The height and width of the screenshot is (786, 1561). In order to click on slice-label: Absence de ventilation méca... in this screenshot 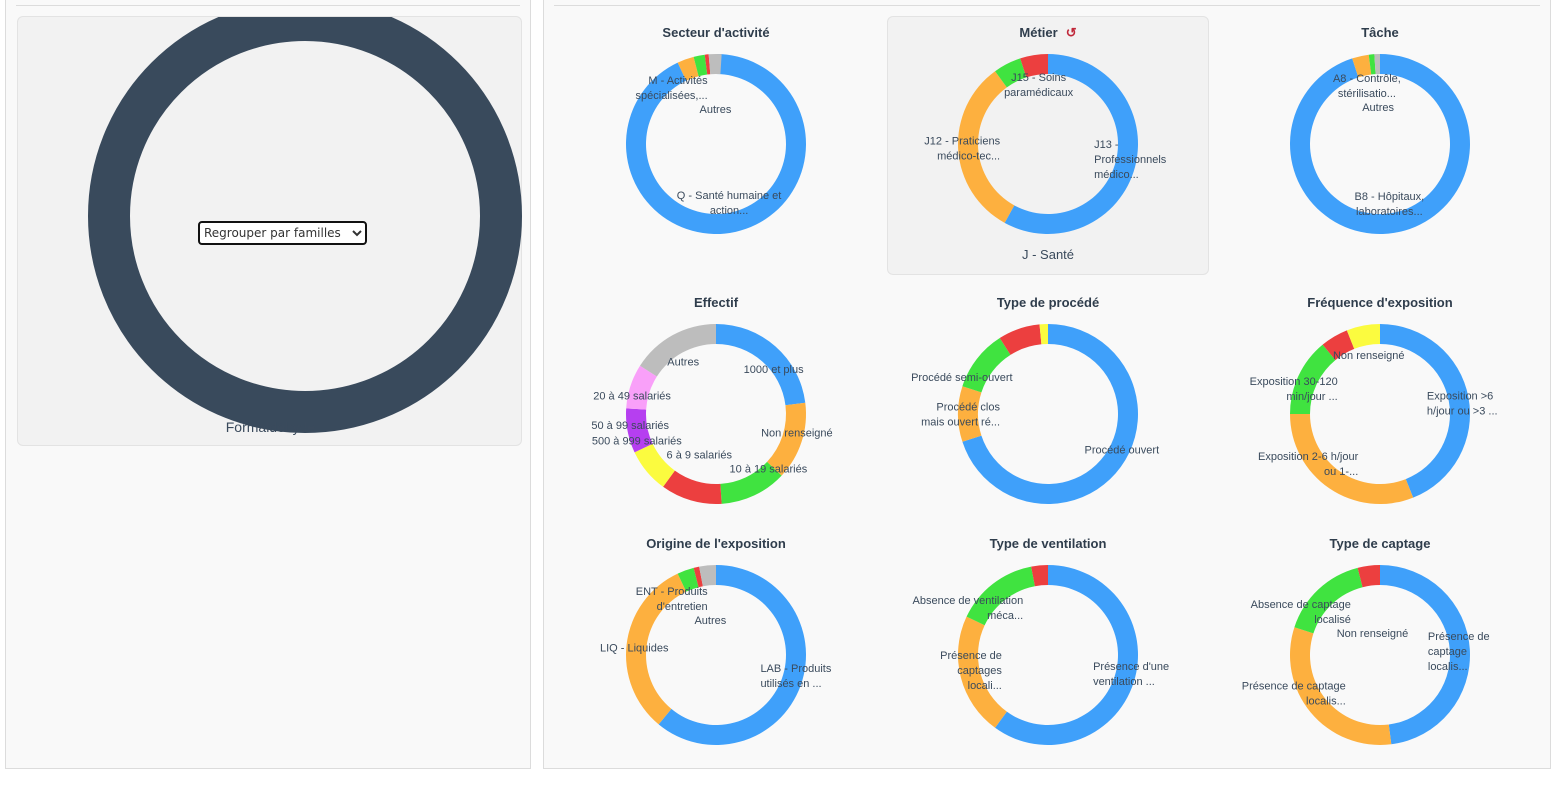, I will do `click(968, 608)`.